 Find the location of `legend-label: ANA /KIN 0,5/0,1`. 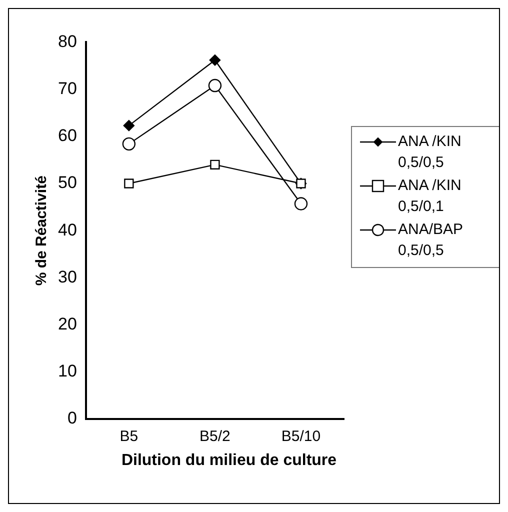

legend-label: ANA /KIN 0,5/0,1 is located at coordinates (430, 196).